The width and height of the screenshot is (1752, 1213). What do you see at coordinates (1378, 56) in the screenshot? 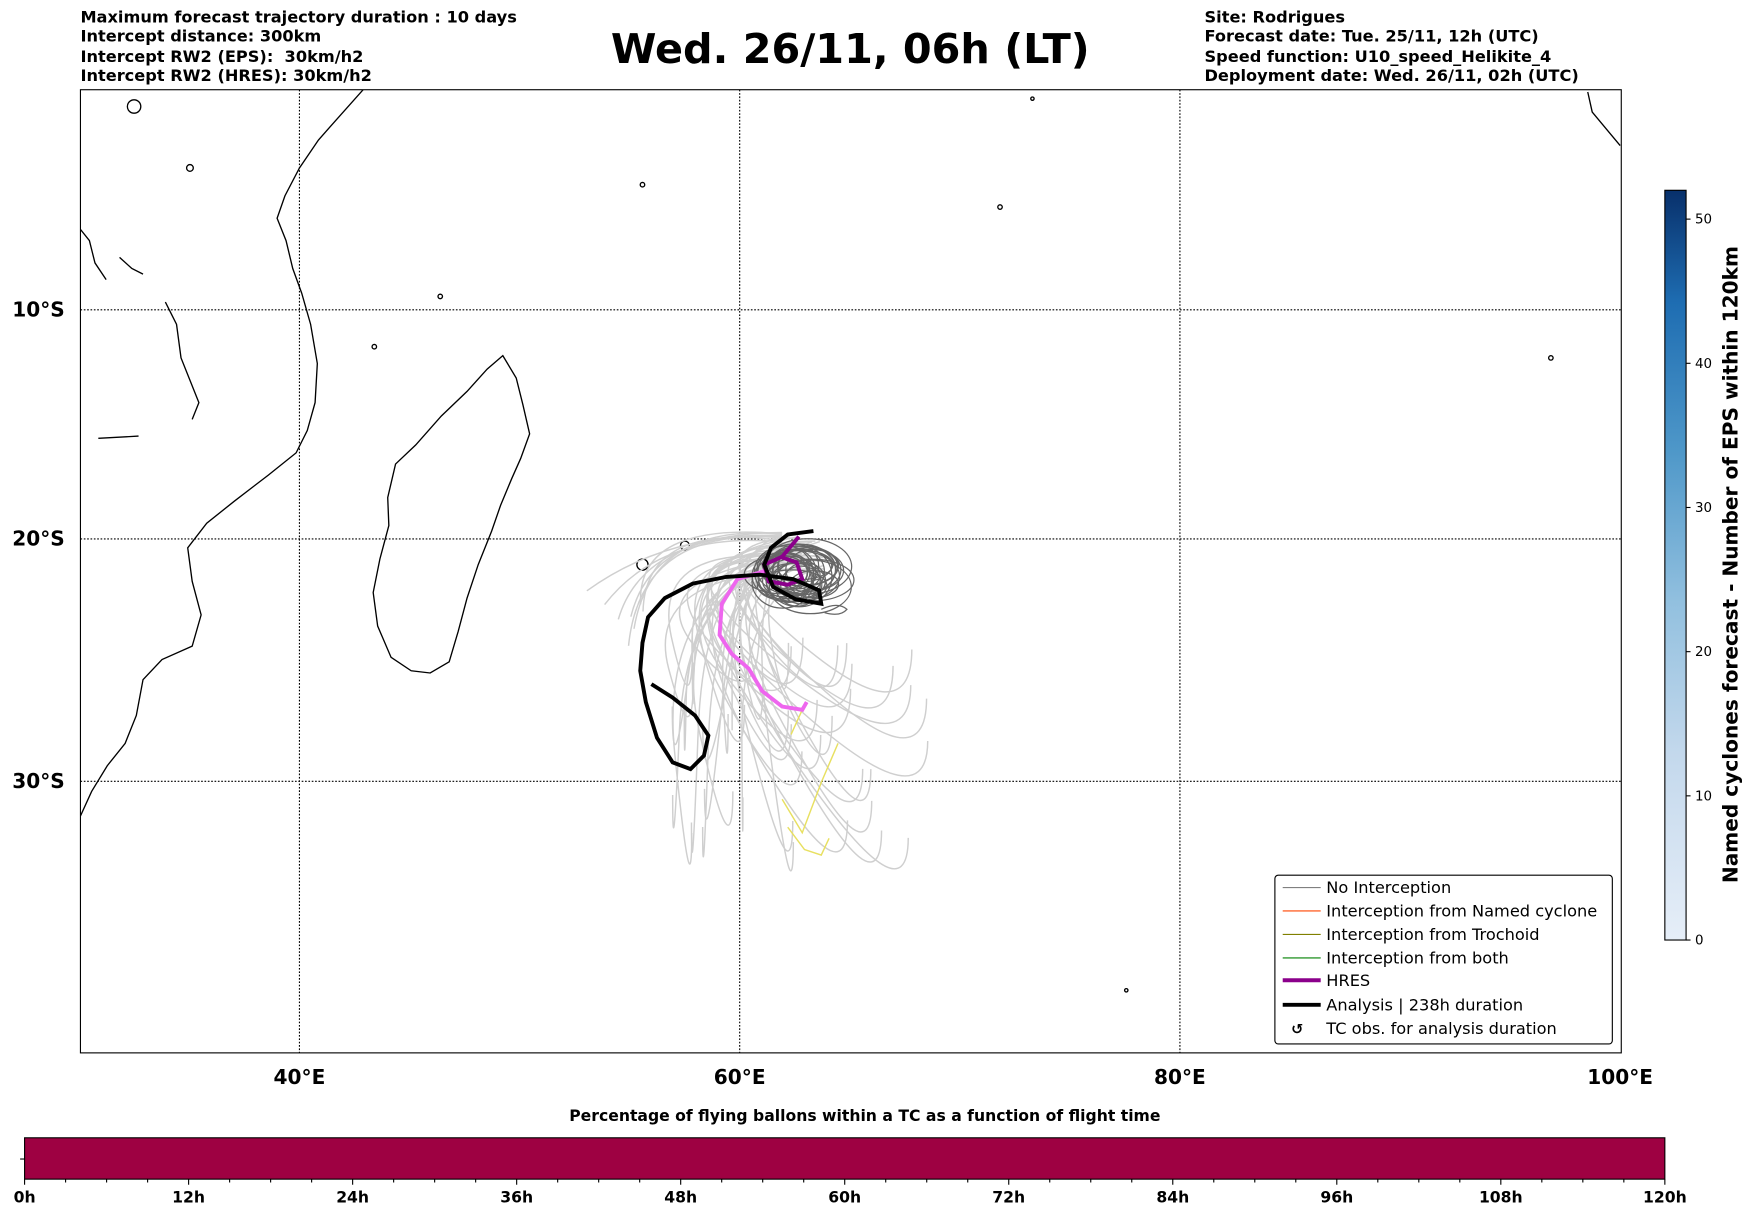
I see `info-speed-function: Speed function: U10_speed_Helikite_4` at bounding box center [1378, 56].